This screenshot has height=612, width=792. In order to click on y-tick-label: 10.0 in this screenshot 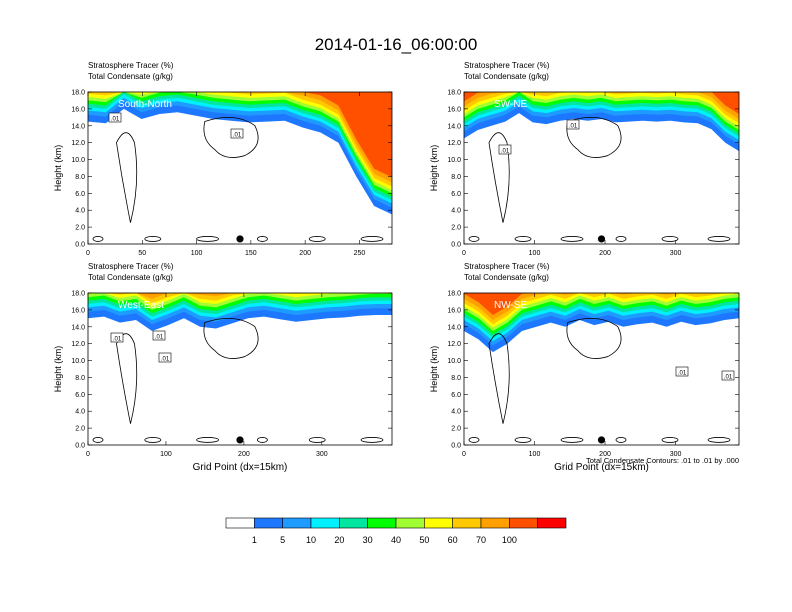, I will do `click(78, 160)`.